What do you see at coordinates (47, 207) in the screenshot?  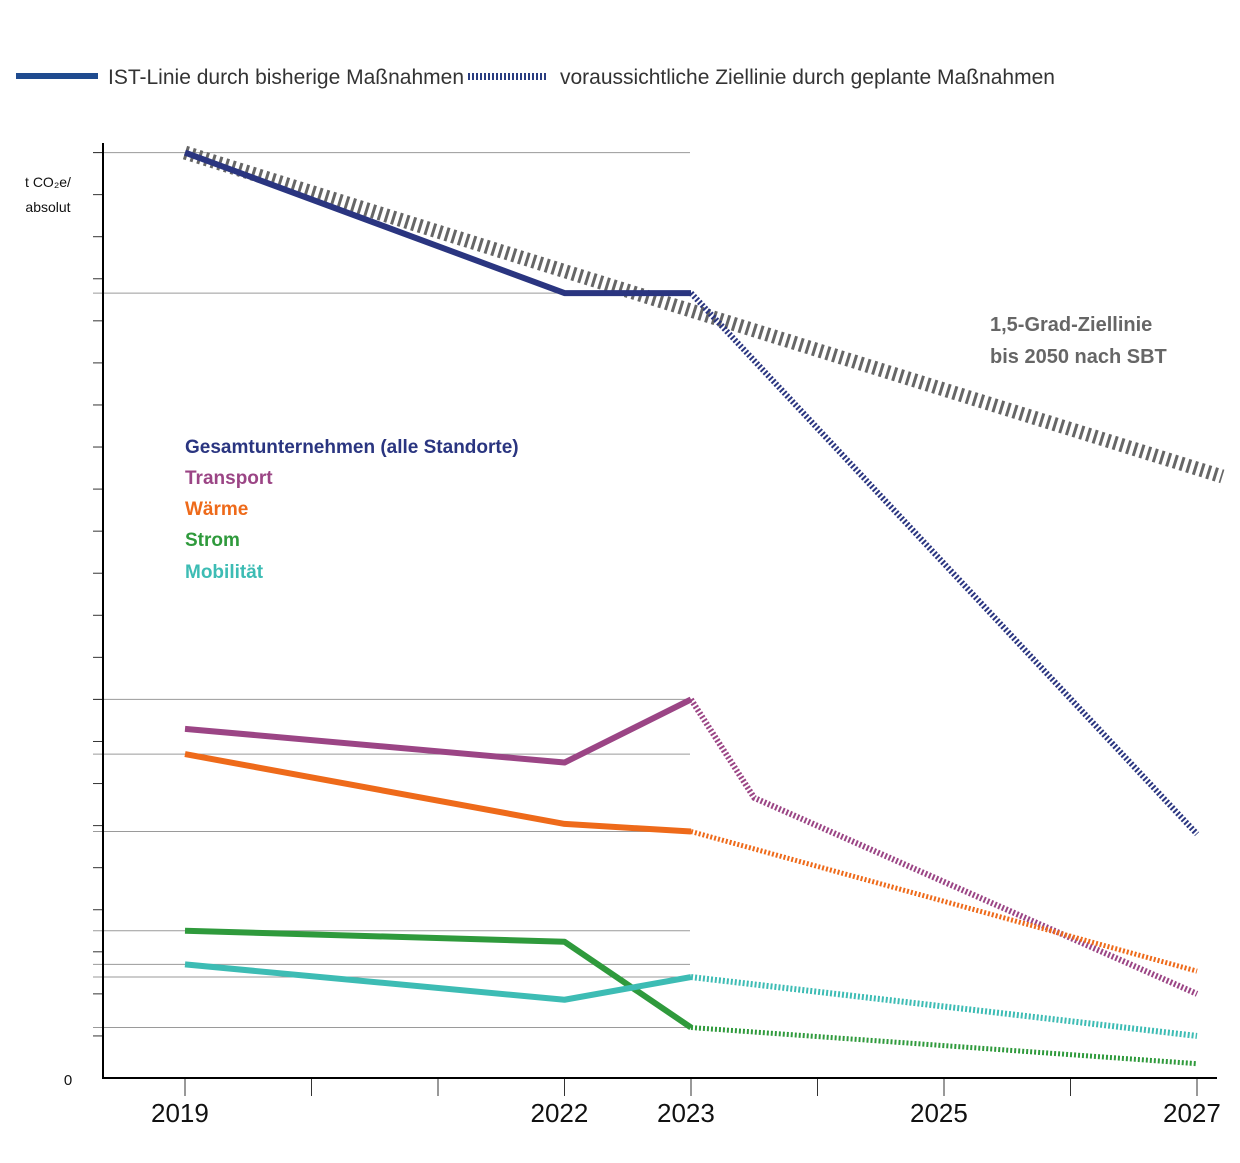 I see `y-axis-unit-line2: absolut` at bounding box center [47, 207].